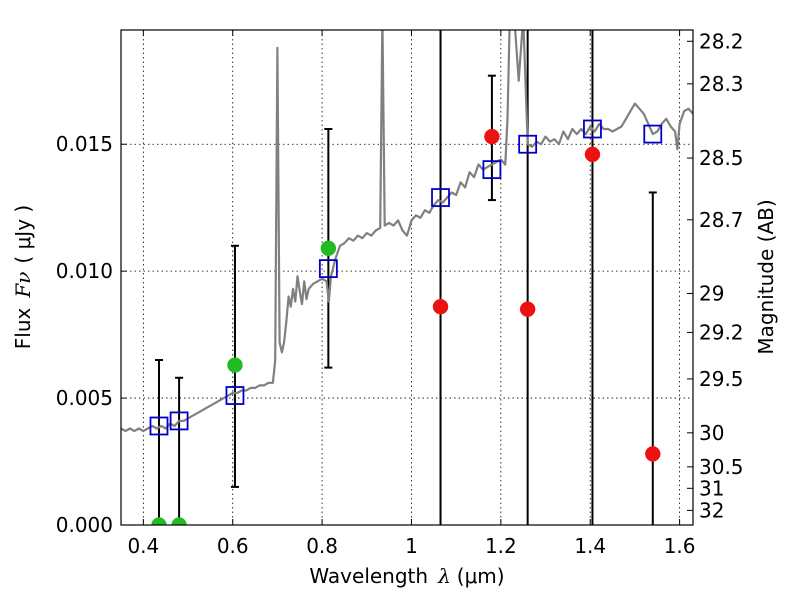 Image resolution: width=800 pixels, height=600 pixels. Describe the element at coordinates (711, 488) in the screenshot. I see `mag-tick-label: 31` at that location.